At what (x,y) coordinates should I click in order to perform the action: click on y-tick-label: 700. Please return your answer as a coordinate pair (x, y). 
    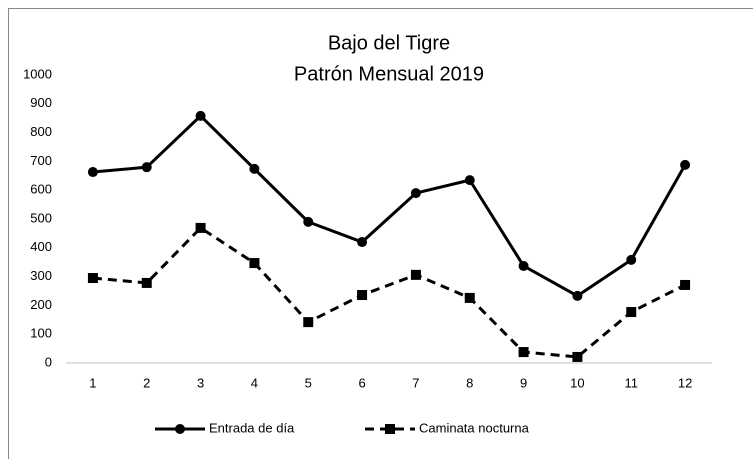
    Looking at the image, I should click on (41, 160).